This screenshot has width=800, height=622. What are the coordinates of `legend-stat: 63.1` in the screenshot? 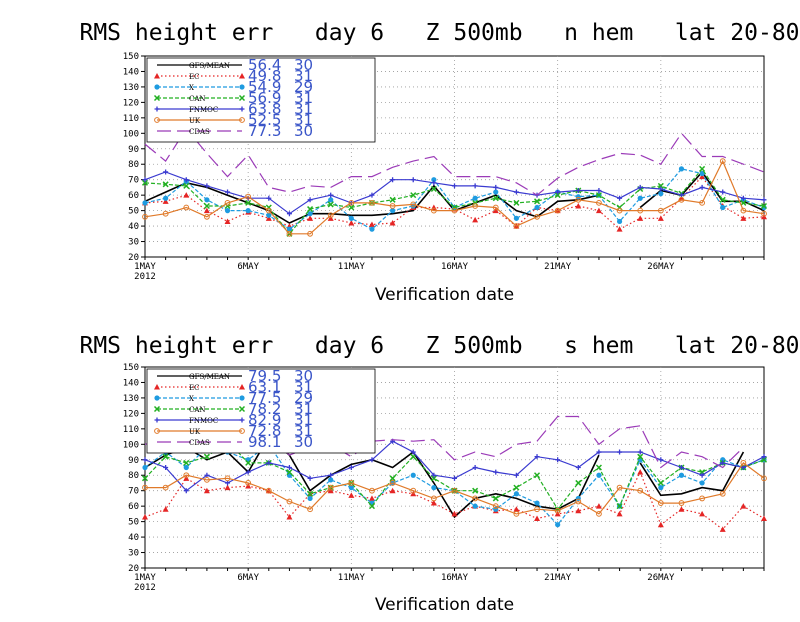 It's located at (264, 387).